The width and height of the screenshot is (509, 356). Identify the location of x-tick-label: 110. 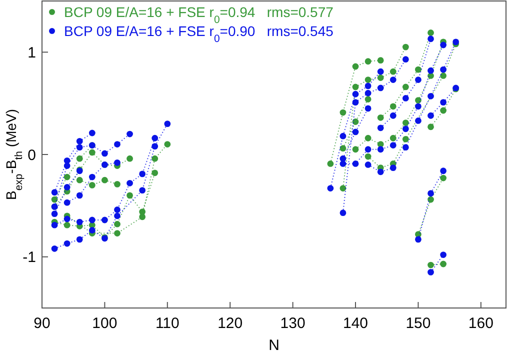
(167, 323).